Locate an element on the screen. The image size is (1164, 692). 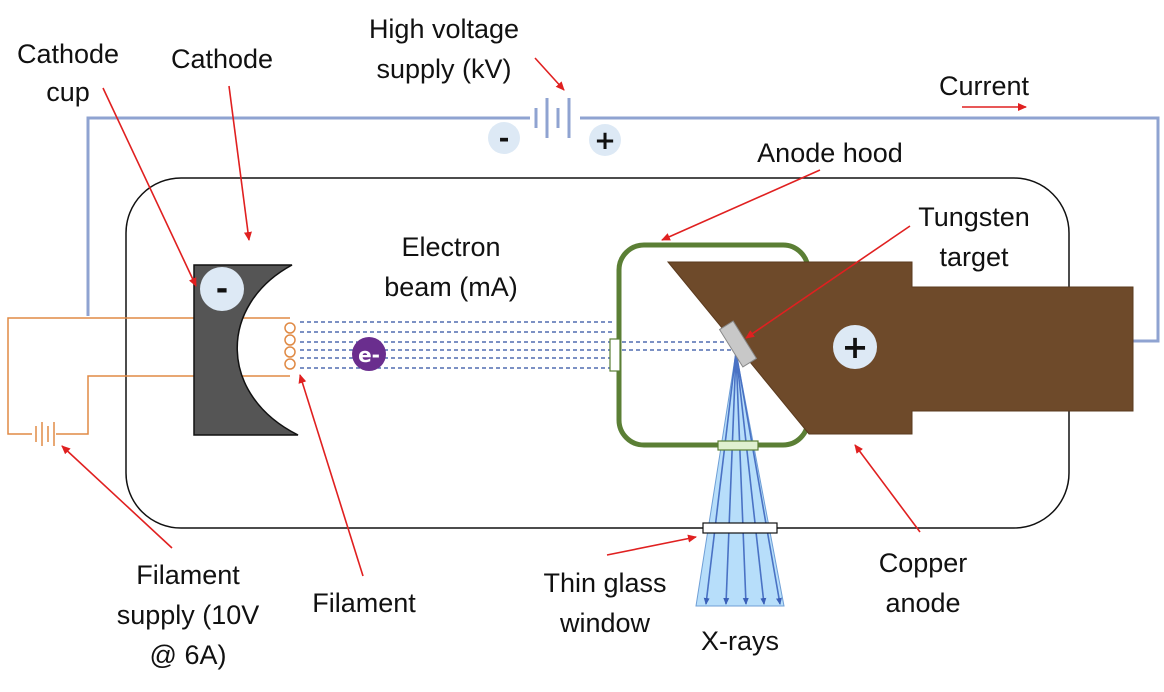
filament-coil-icon is located at coordinates (290, 346).